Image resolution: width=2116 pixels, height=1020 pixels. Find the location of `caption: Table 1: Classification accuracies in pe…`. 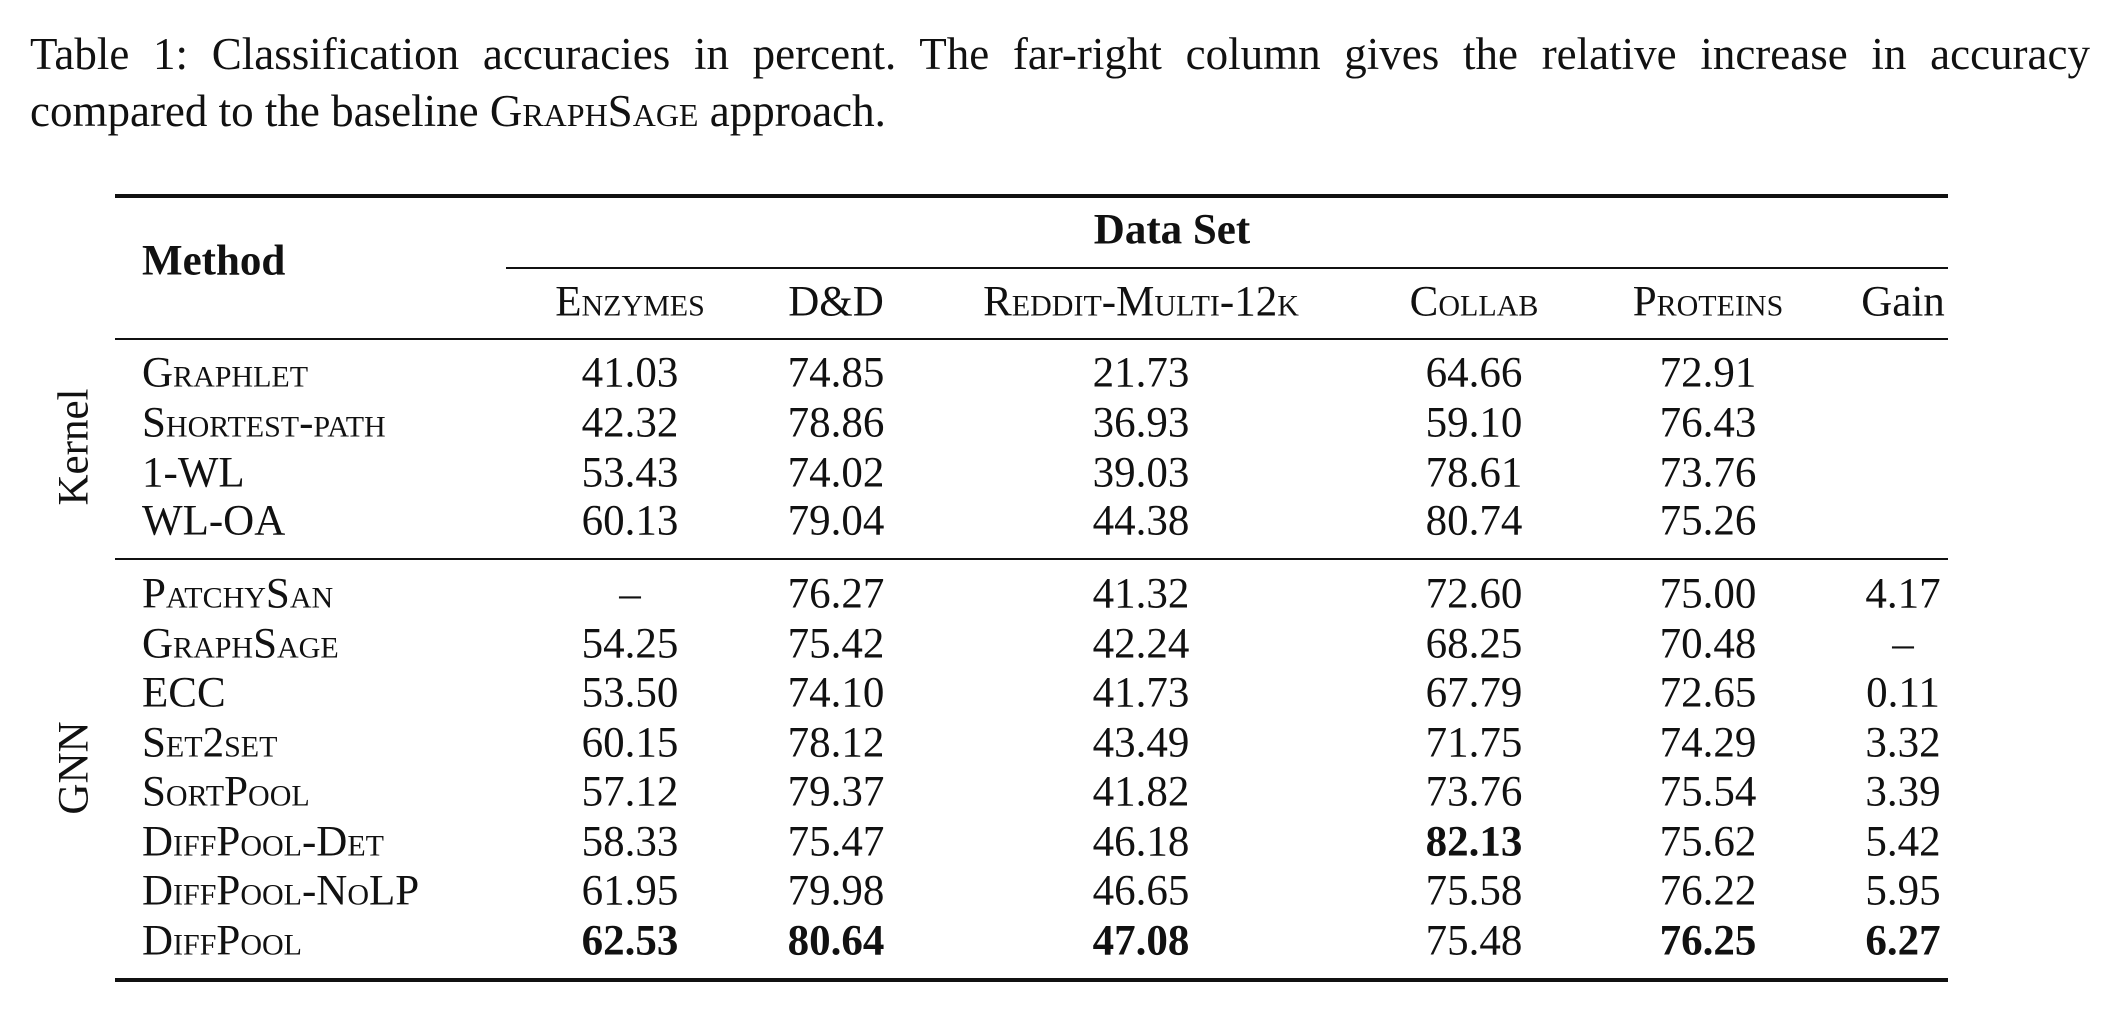

caption: Table 1: Classification accuracies in pe… is located at coordinates (1060, 83).